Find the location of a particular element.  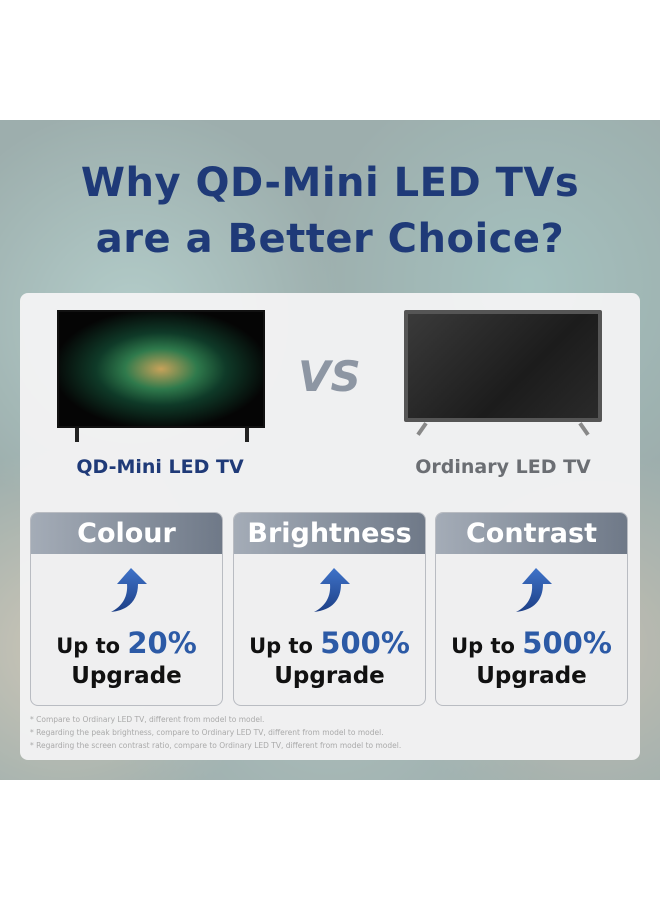

headline-line-1: Why QD-Mini LED TVs is located at coordinates (330, 183).